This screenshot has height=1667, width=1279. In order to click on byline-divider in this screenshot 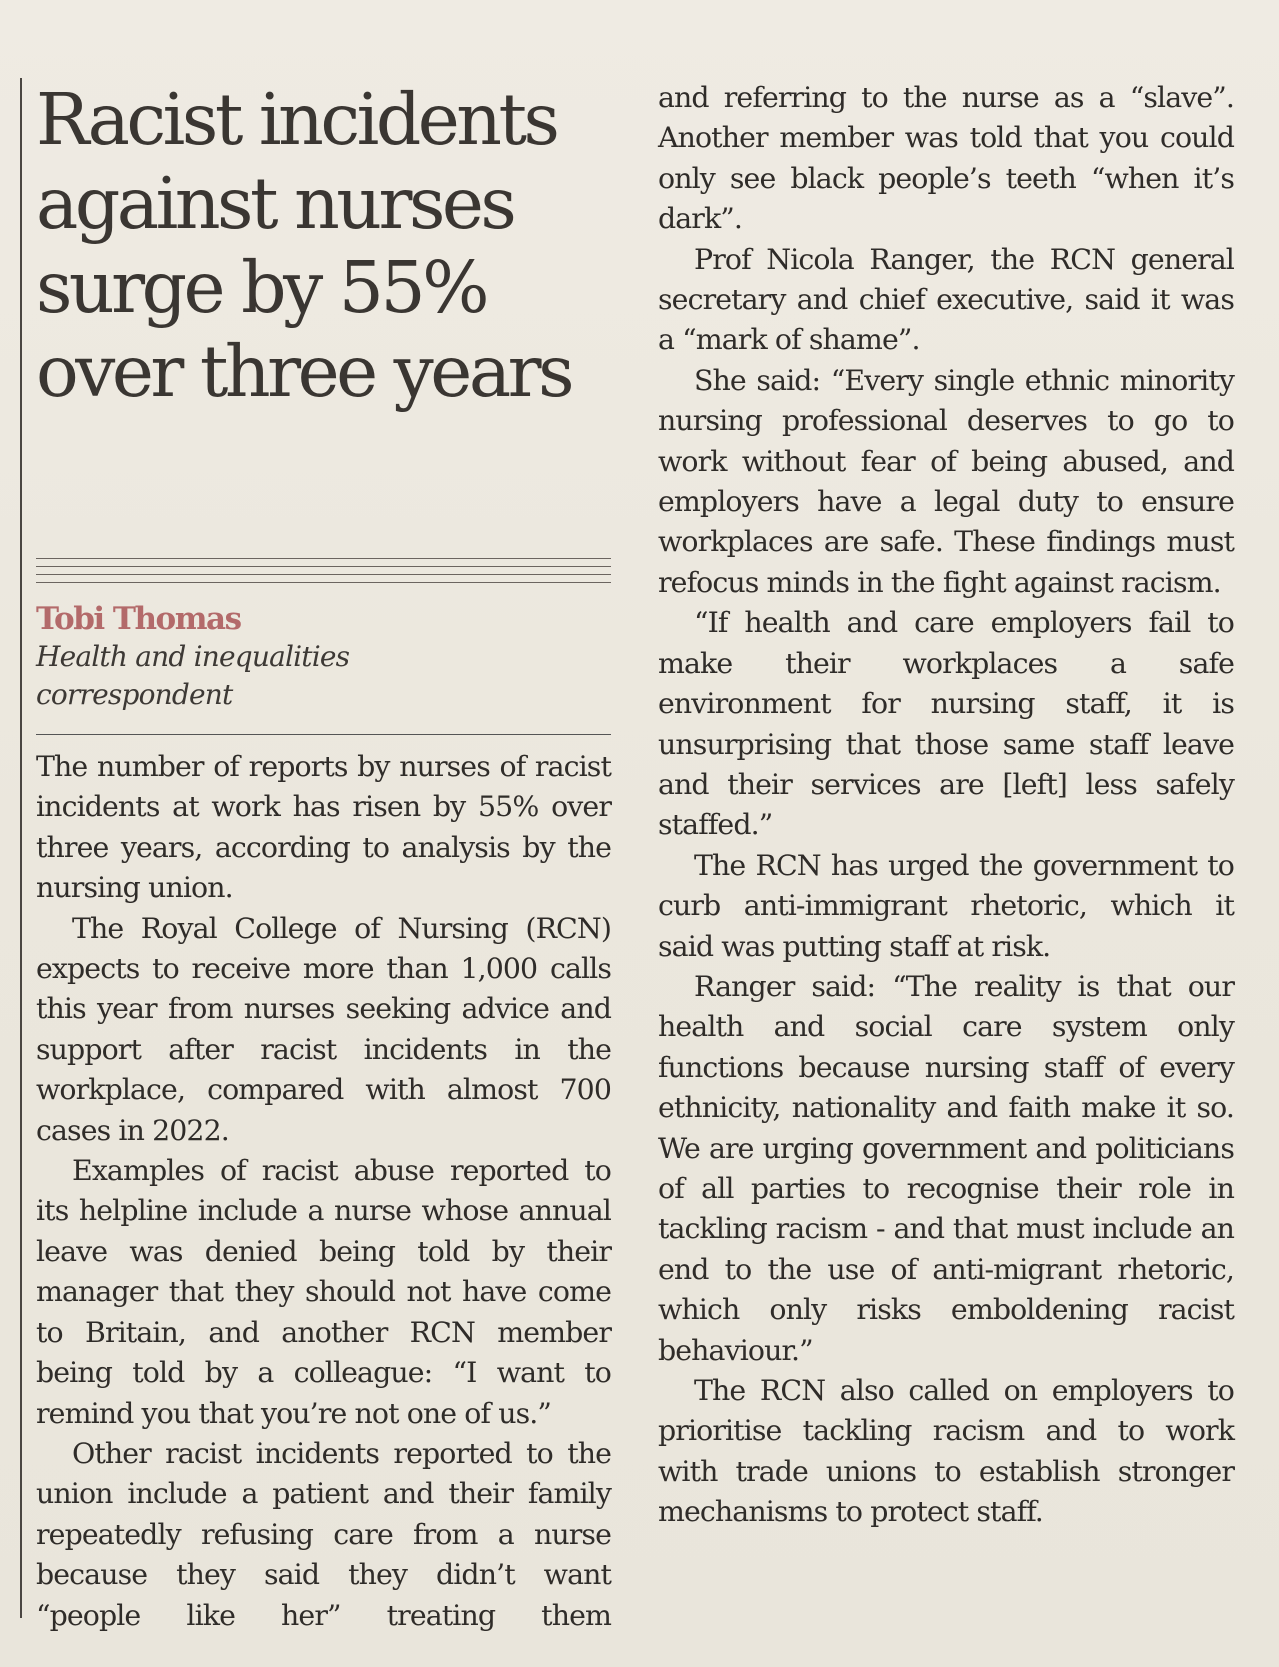, I will do `click(323, 575)`.